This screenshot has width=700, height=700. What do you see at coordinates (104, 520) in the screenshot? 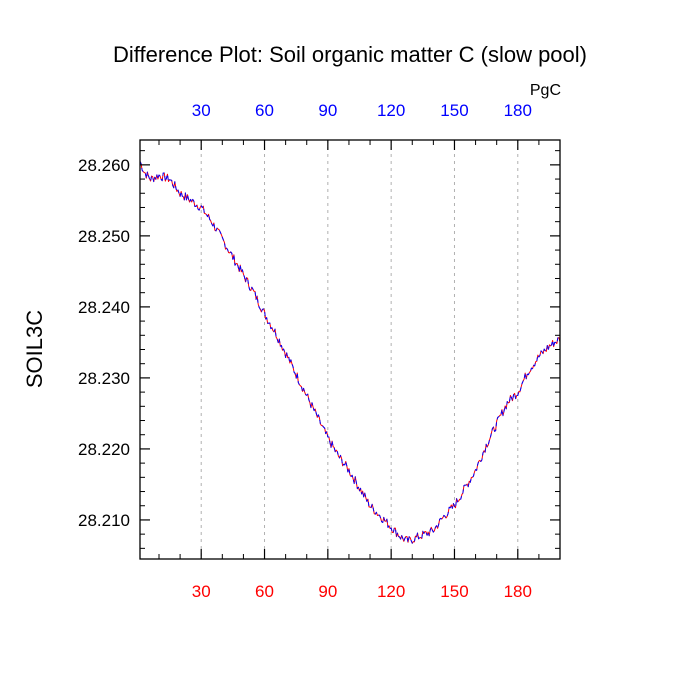
I see `y-tick-label: 28.210` at bounding box center [104, 520].